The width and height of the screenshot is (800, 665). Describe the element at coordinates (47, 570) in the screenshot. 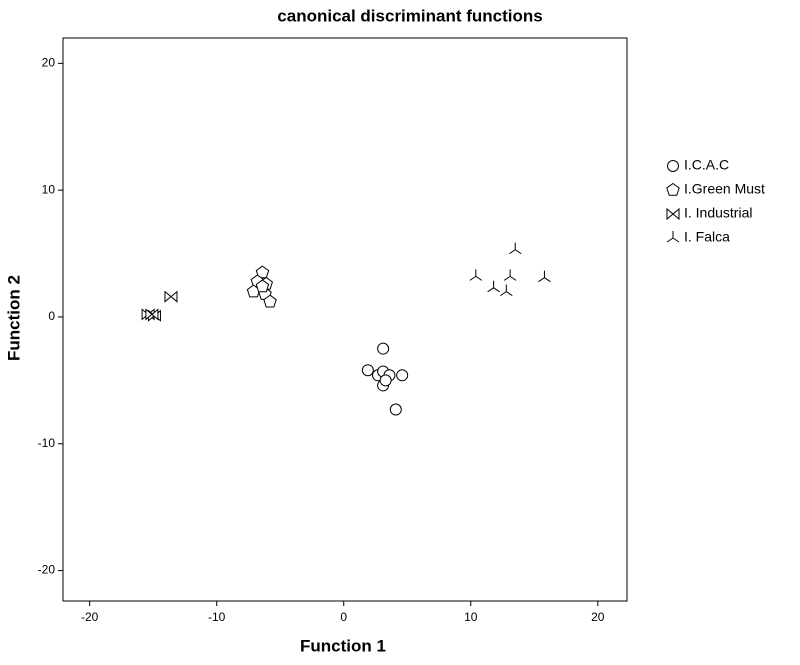

I see `y-tick-label: -20` at that location.